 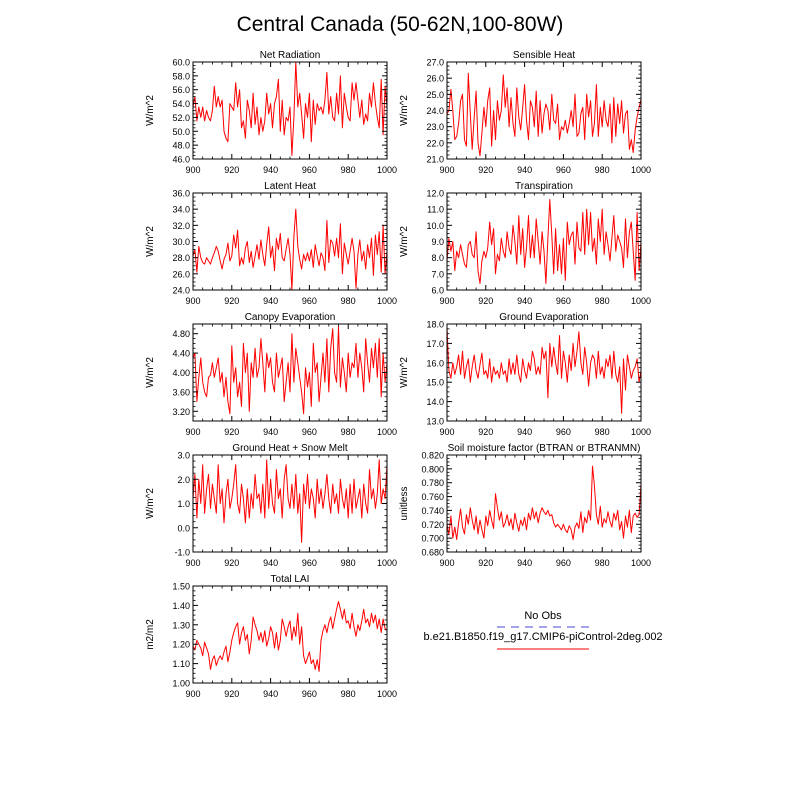 I want to click on y-axis-label: m2/m2, so click(x=150, y=634).